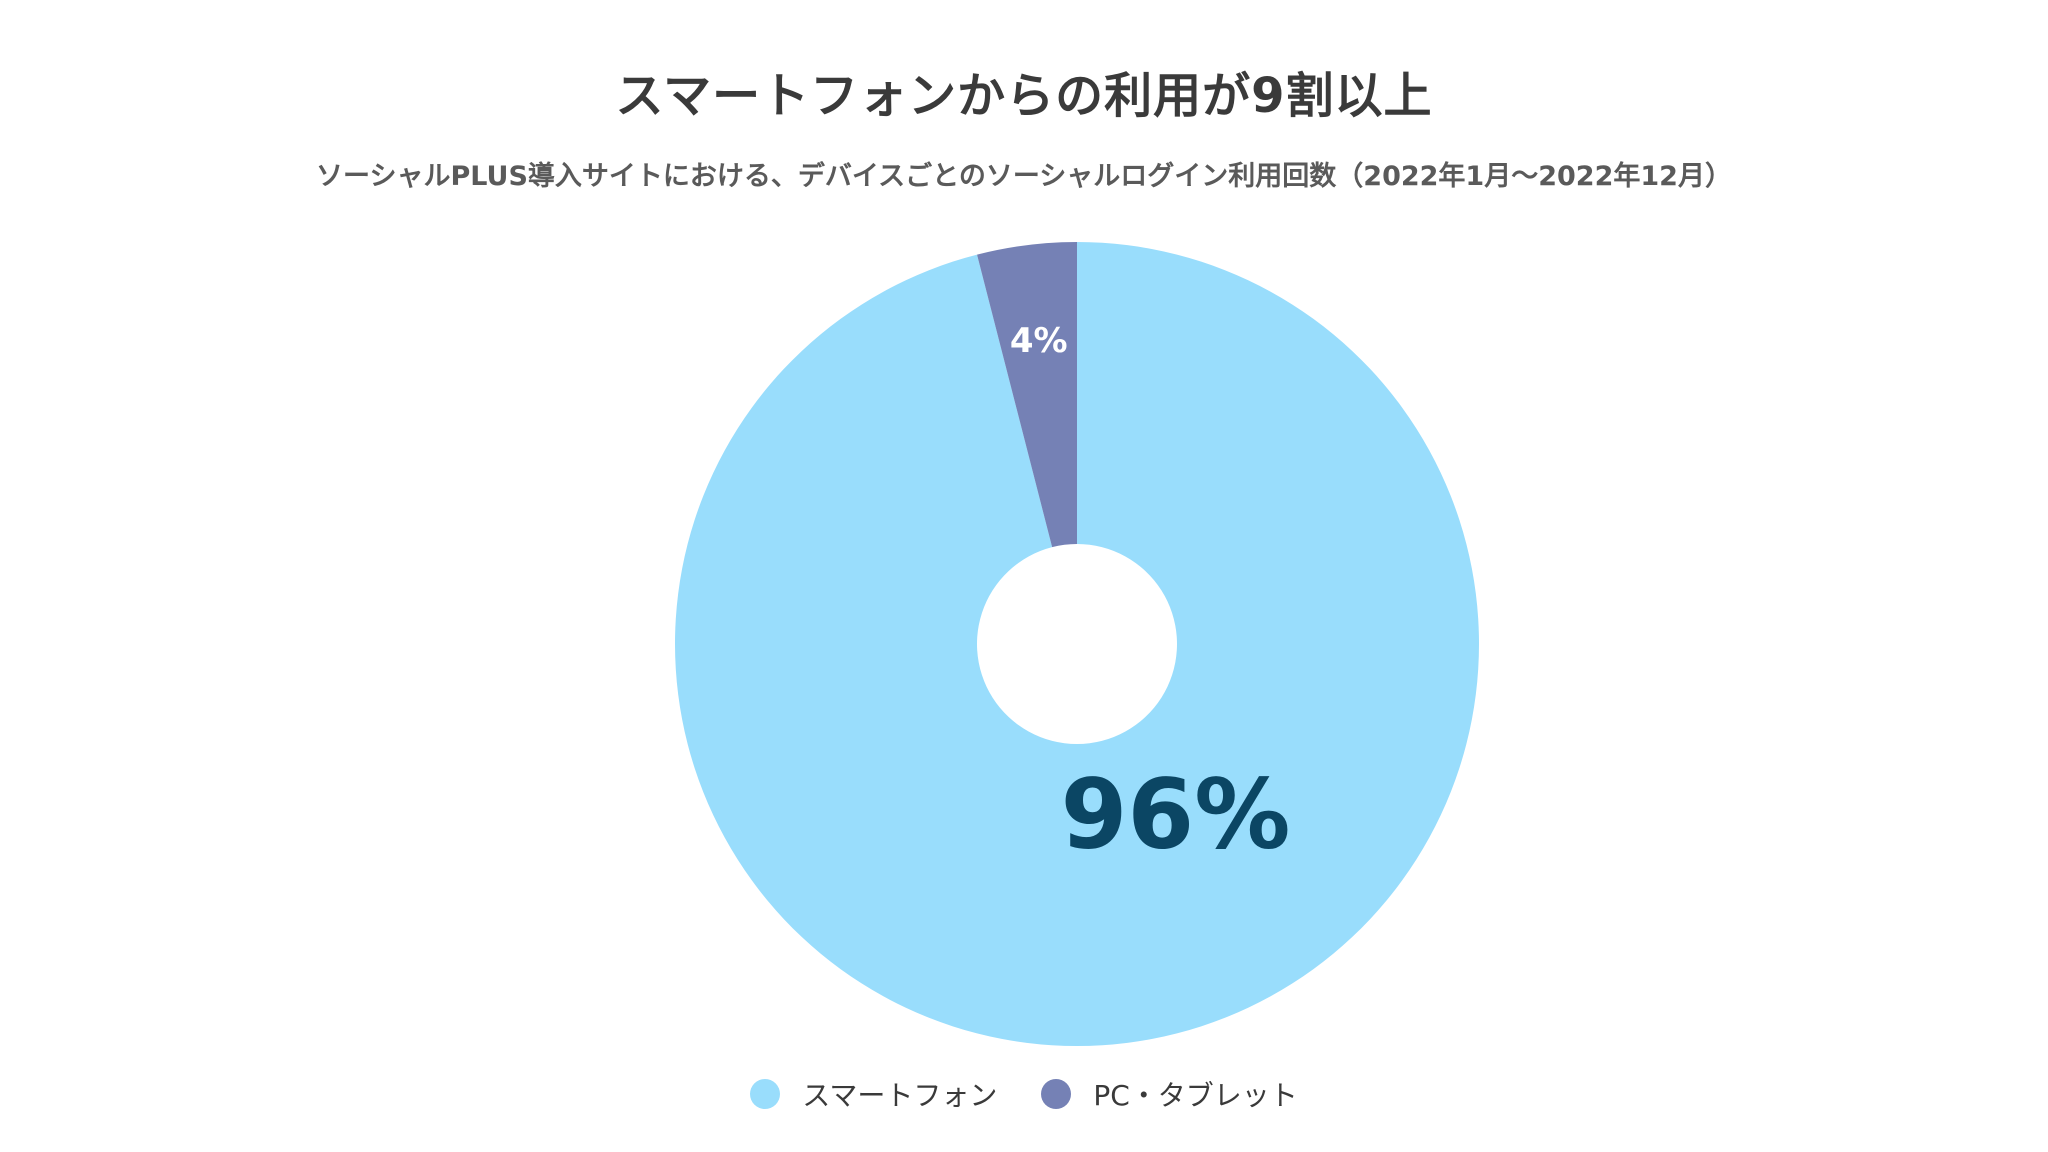 The width and height of the screenshot is (2048, 1152). I want to click on chart-title: スマートフォンからの利用が9割以上, so click(1024, 96).